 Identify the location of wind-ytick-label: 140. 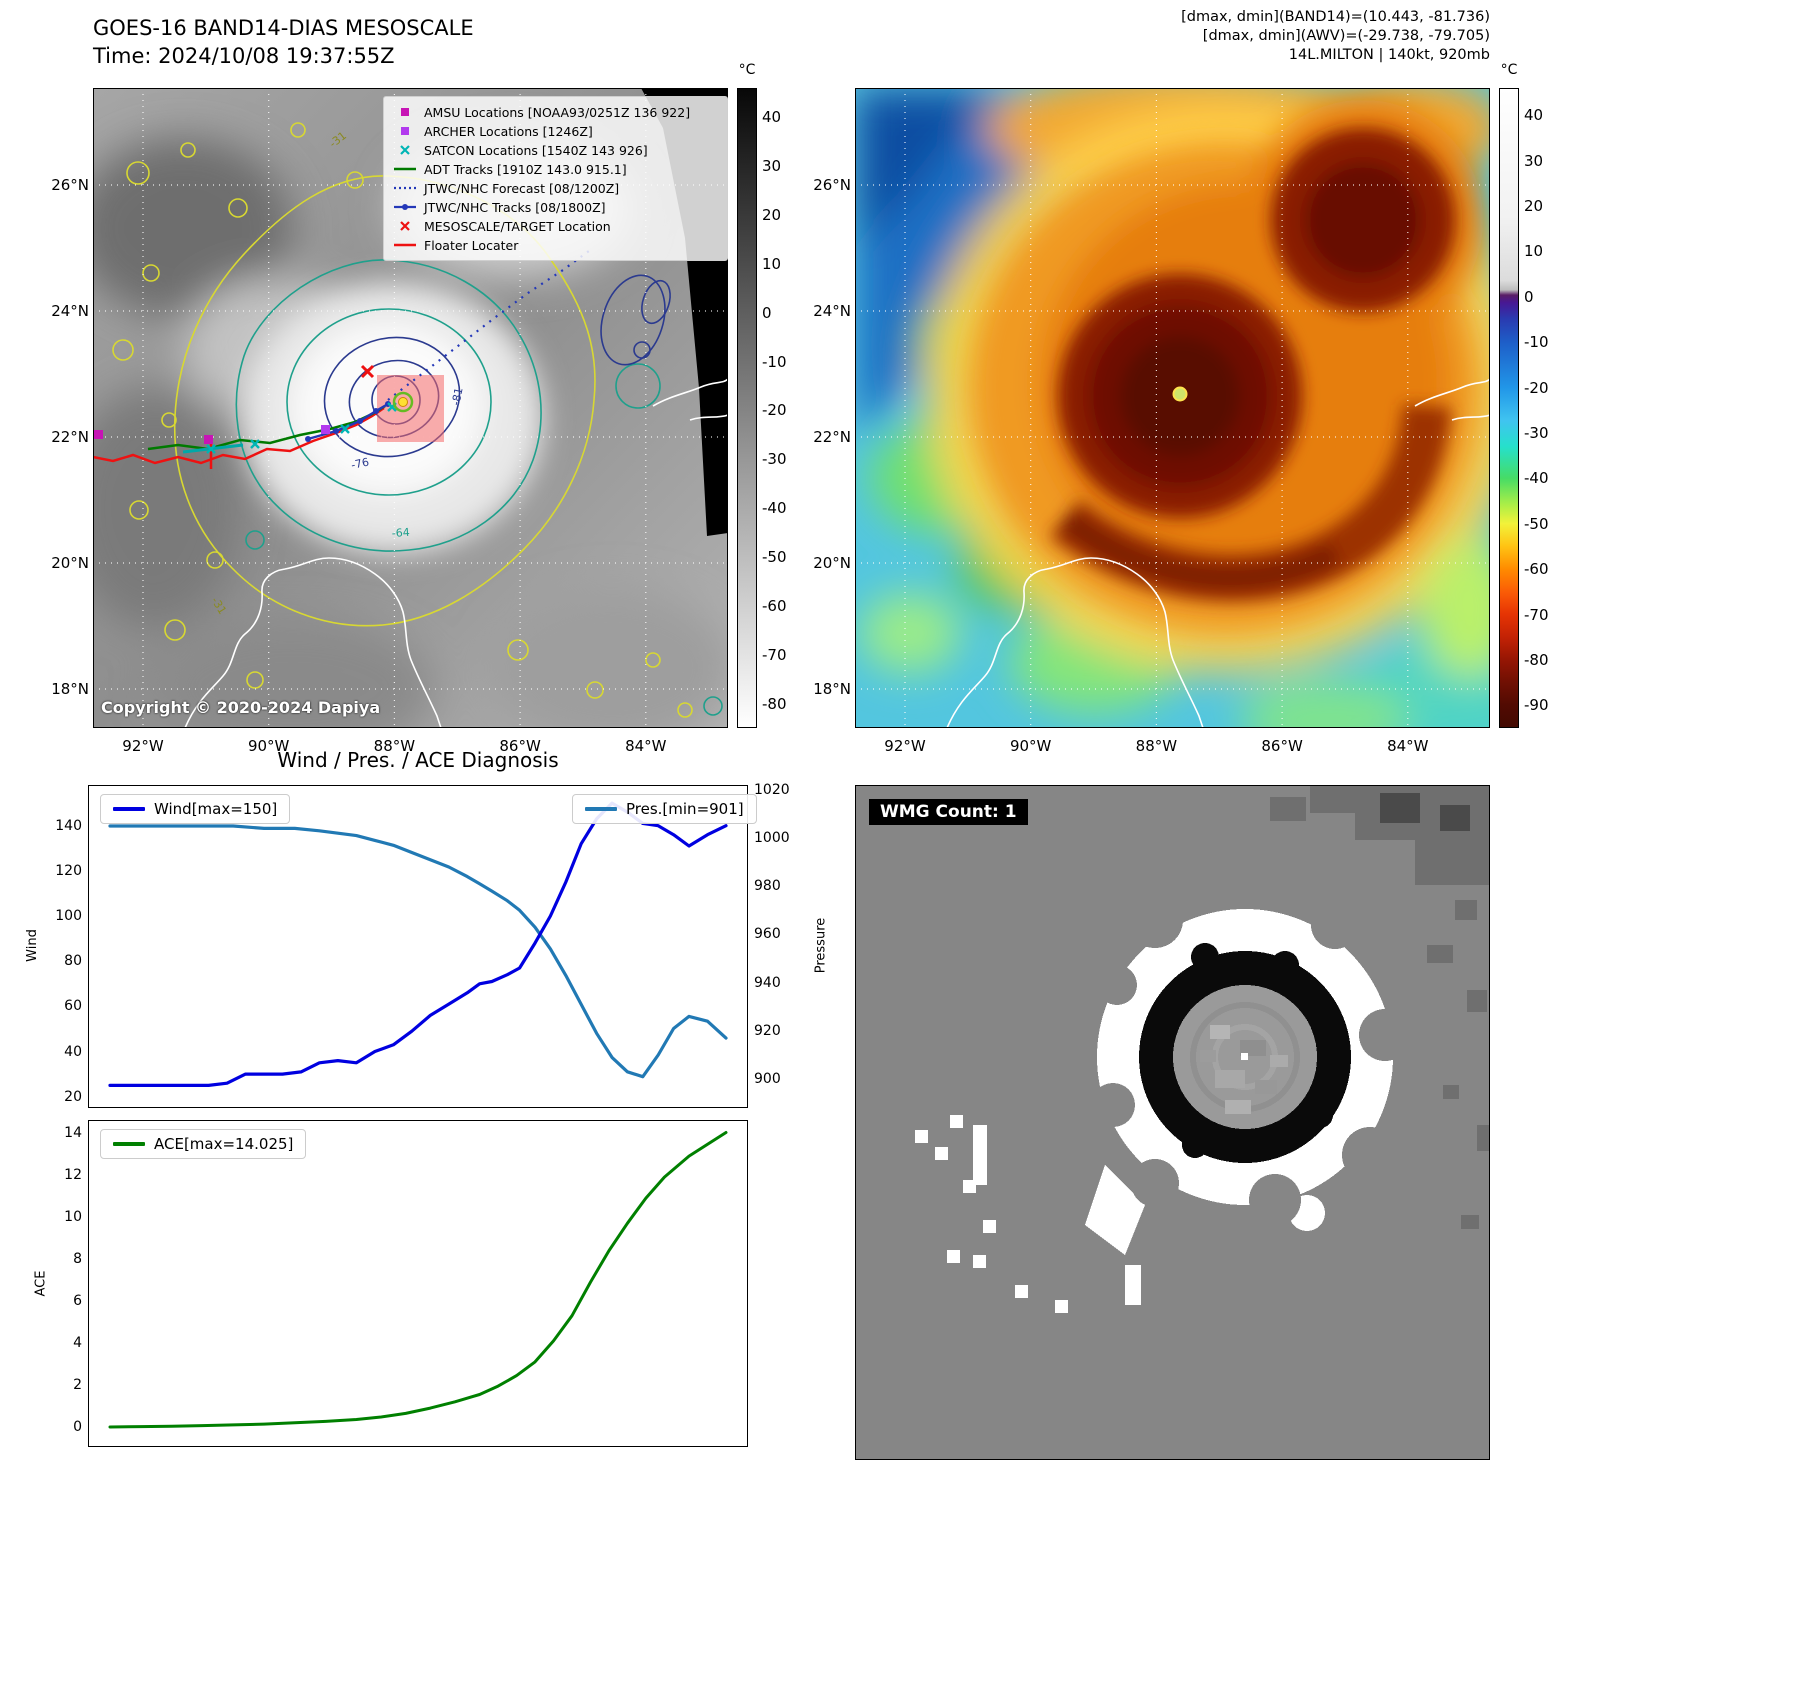
(68, 825).